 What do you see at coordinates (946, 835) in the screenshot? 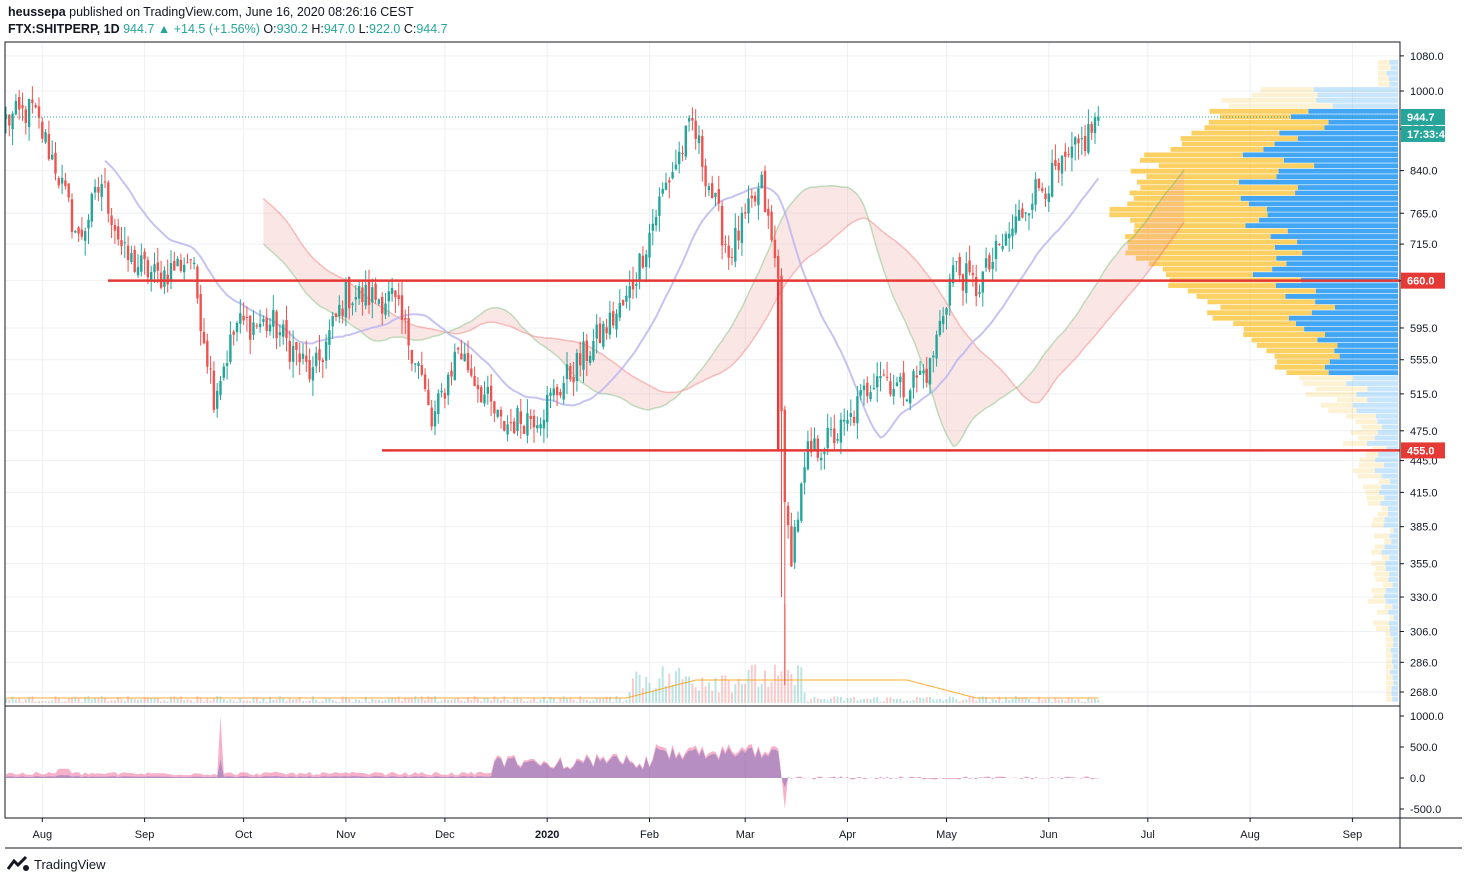
I see `x-tick-label: May` at bounding box center [946, 835].